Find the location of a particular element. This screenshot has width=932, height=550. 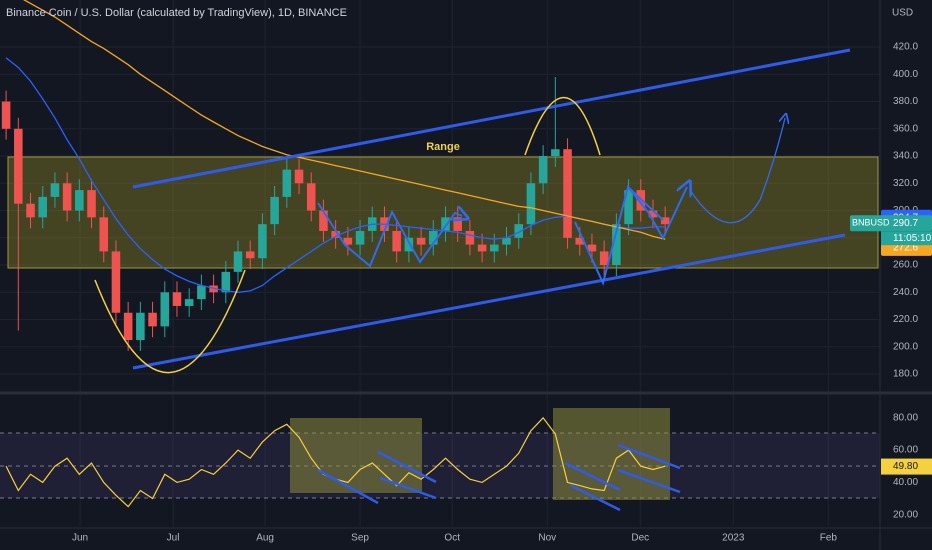

y-tick-label: 360.0 is located at coordinates (905, 128).